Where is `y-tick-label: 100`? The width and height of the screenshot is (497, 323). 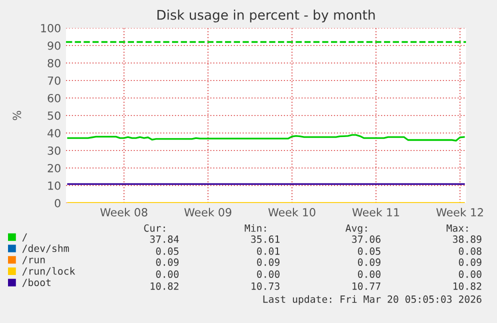 y-tick-label: 100 is located at coordinates (50, 28).